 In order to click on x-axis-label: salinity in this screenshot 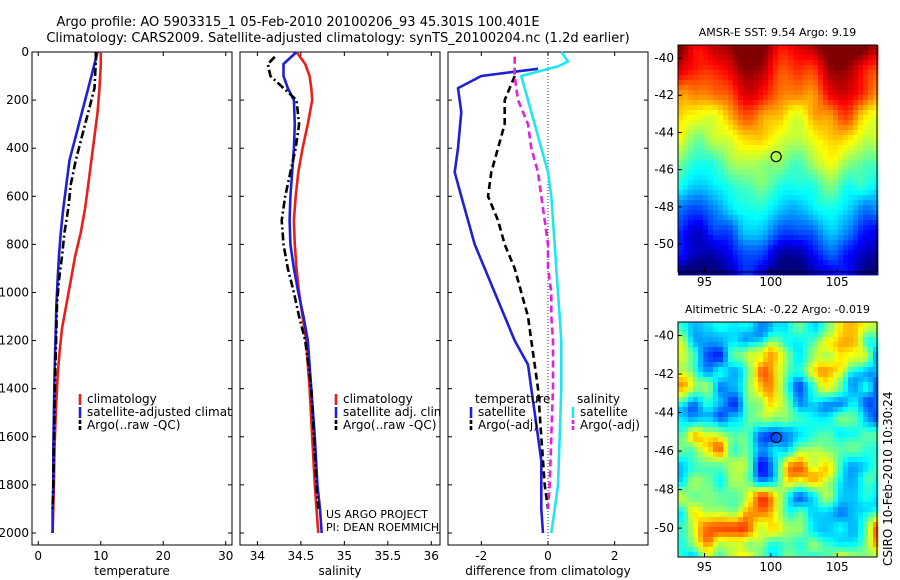, I will do `click(339, 571)`.